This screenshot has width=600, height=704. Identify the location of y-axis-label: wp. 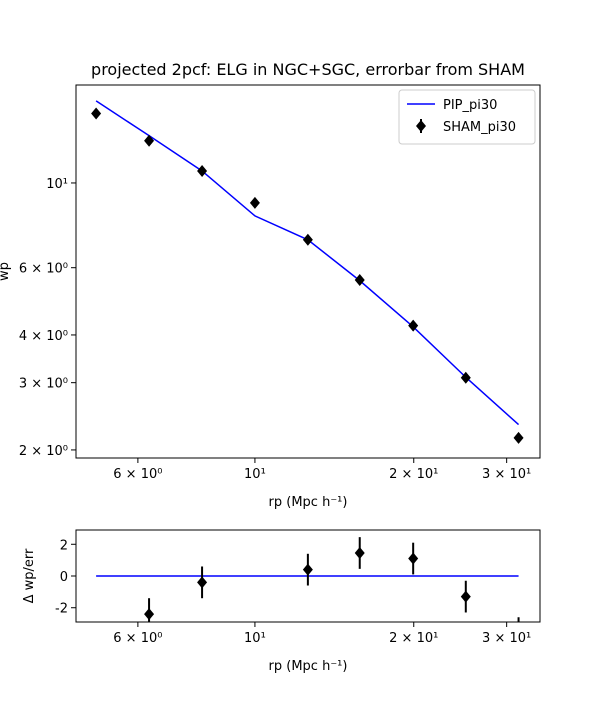
(6, 271).